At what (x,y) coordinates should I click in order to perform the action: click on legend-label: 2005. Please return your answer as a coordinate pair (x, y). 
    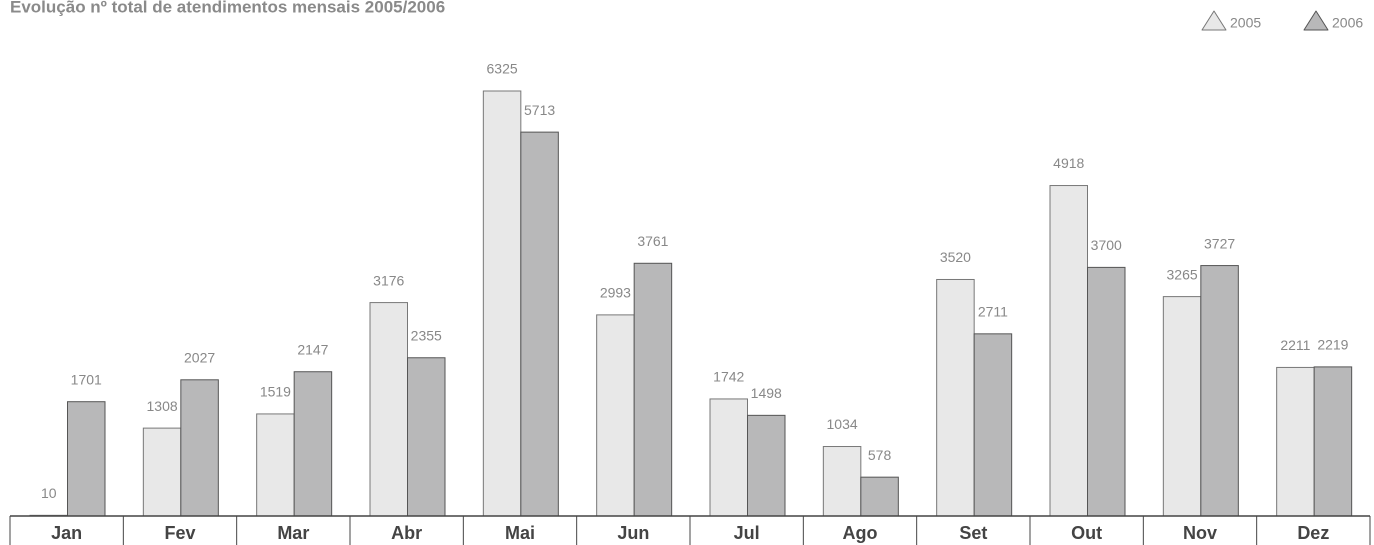
    Looking at the image, I should click on (1245, 23).